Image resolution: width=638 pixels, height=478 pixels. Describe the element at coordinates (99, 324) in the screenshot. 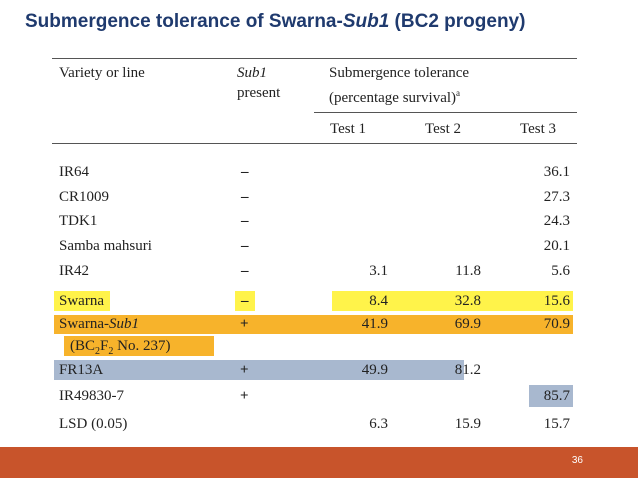

I see `row-swarna-sub1-name: Swarna-Sub1` at that location.